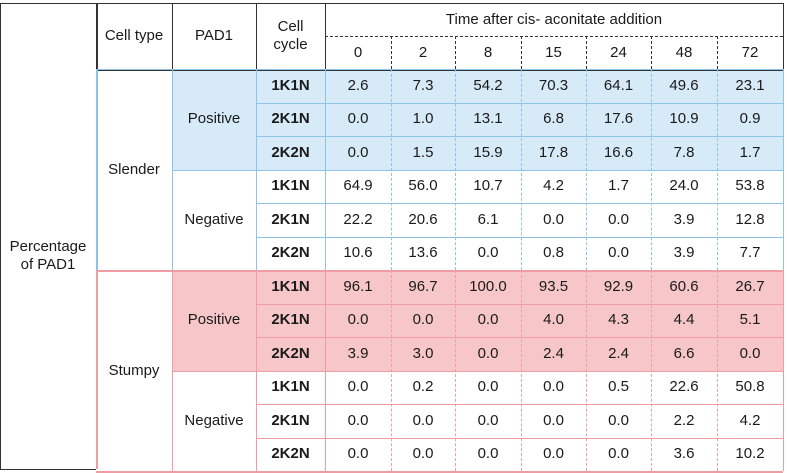 Image resolution: width=787 pixels, height=473 pixels. Describe the element at coordinates (134, 35) in the screenshot. I see `header-cell-type-label: Cell type` at that location.